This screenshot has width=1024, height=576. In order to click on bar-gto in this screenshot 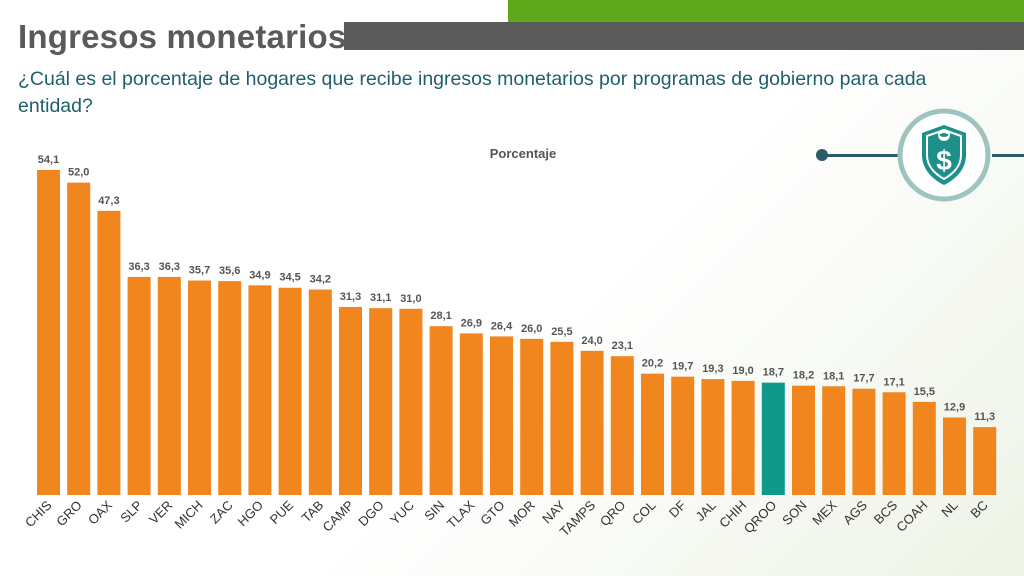, I will do `click(501, 415)`.